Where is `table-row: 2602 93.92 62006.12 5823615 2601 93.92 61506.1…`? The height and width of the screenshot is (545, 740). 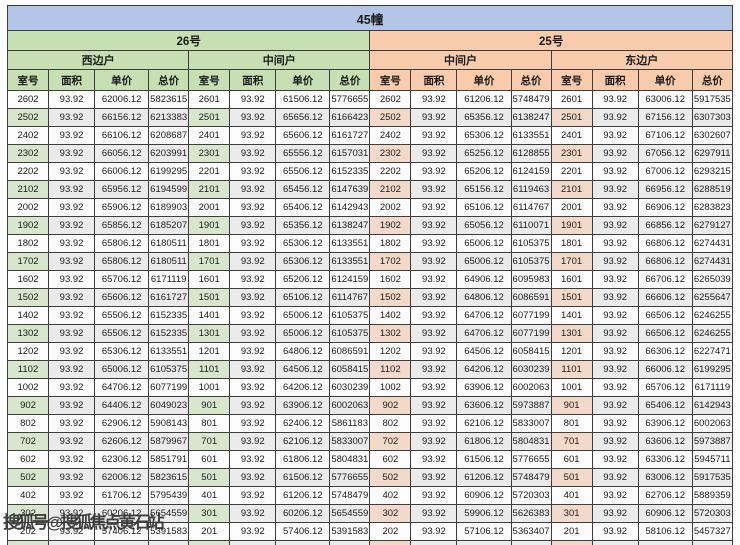
table-row: 2602 93.92 62006.12 5823615 2601 93.92 61506.1… is located at coordinates (370, 99).